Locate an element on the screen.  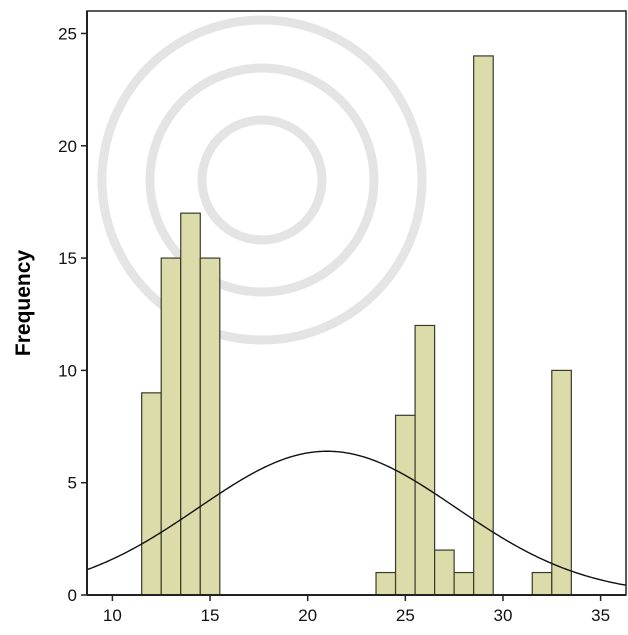
y-tick-label: 0 is located at coordinates (72, 595).